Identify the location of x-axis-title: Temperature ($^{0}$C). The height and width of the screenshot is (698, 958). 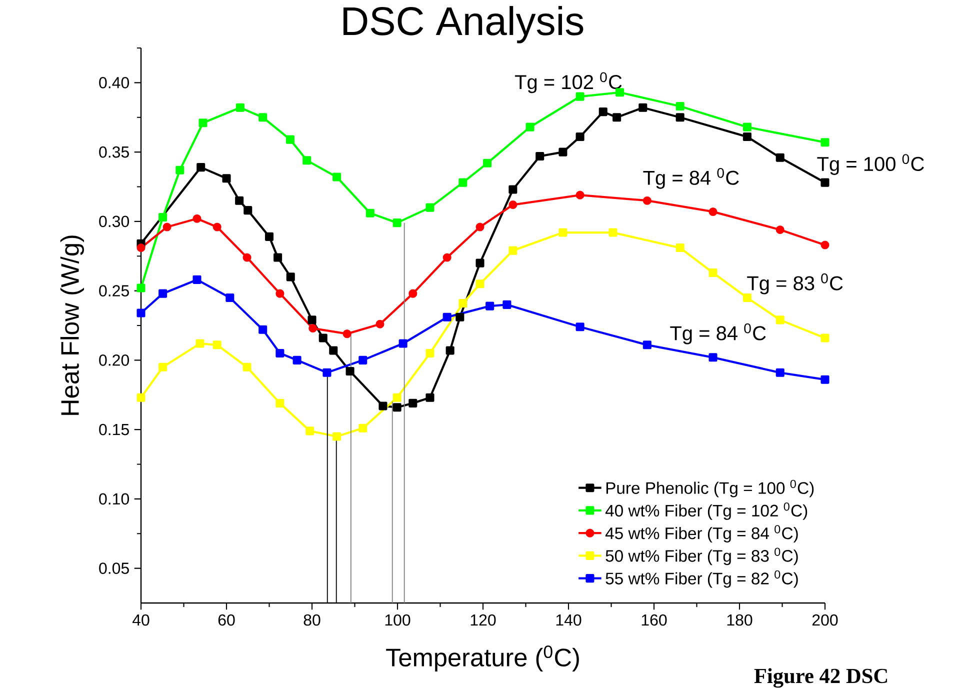
(482, 659).